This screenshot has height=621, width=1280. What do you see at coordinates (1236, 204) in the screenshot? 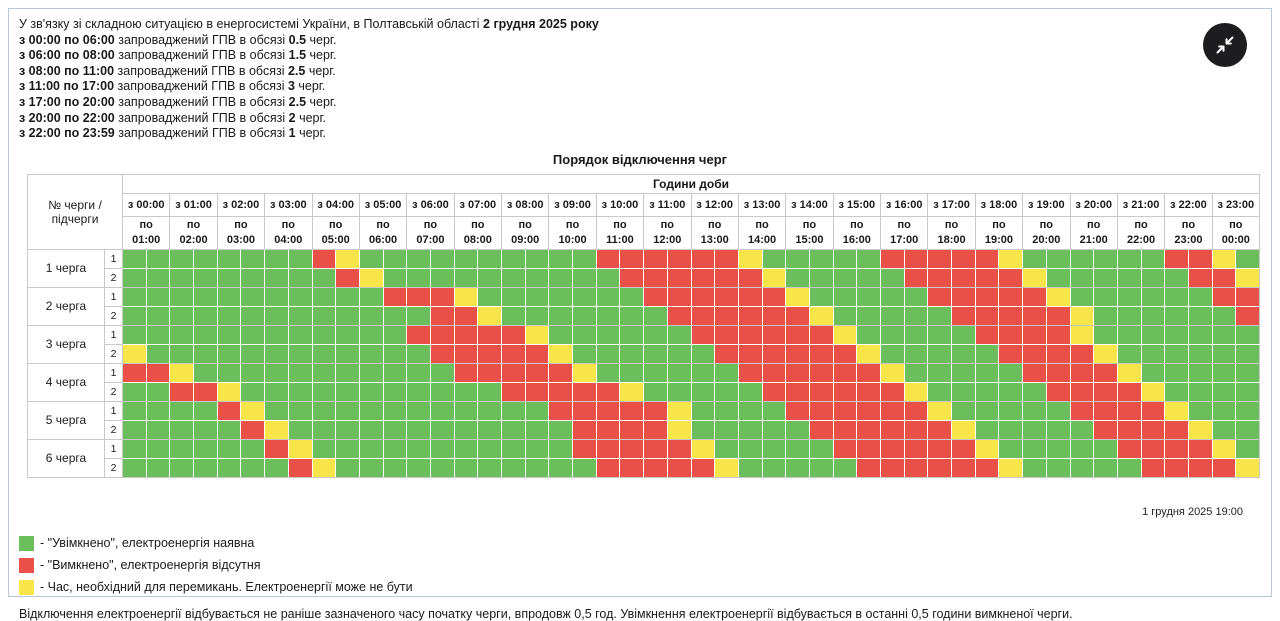
I see `hour-column-from: з 23:00` at bounding box center [1236, 204].